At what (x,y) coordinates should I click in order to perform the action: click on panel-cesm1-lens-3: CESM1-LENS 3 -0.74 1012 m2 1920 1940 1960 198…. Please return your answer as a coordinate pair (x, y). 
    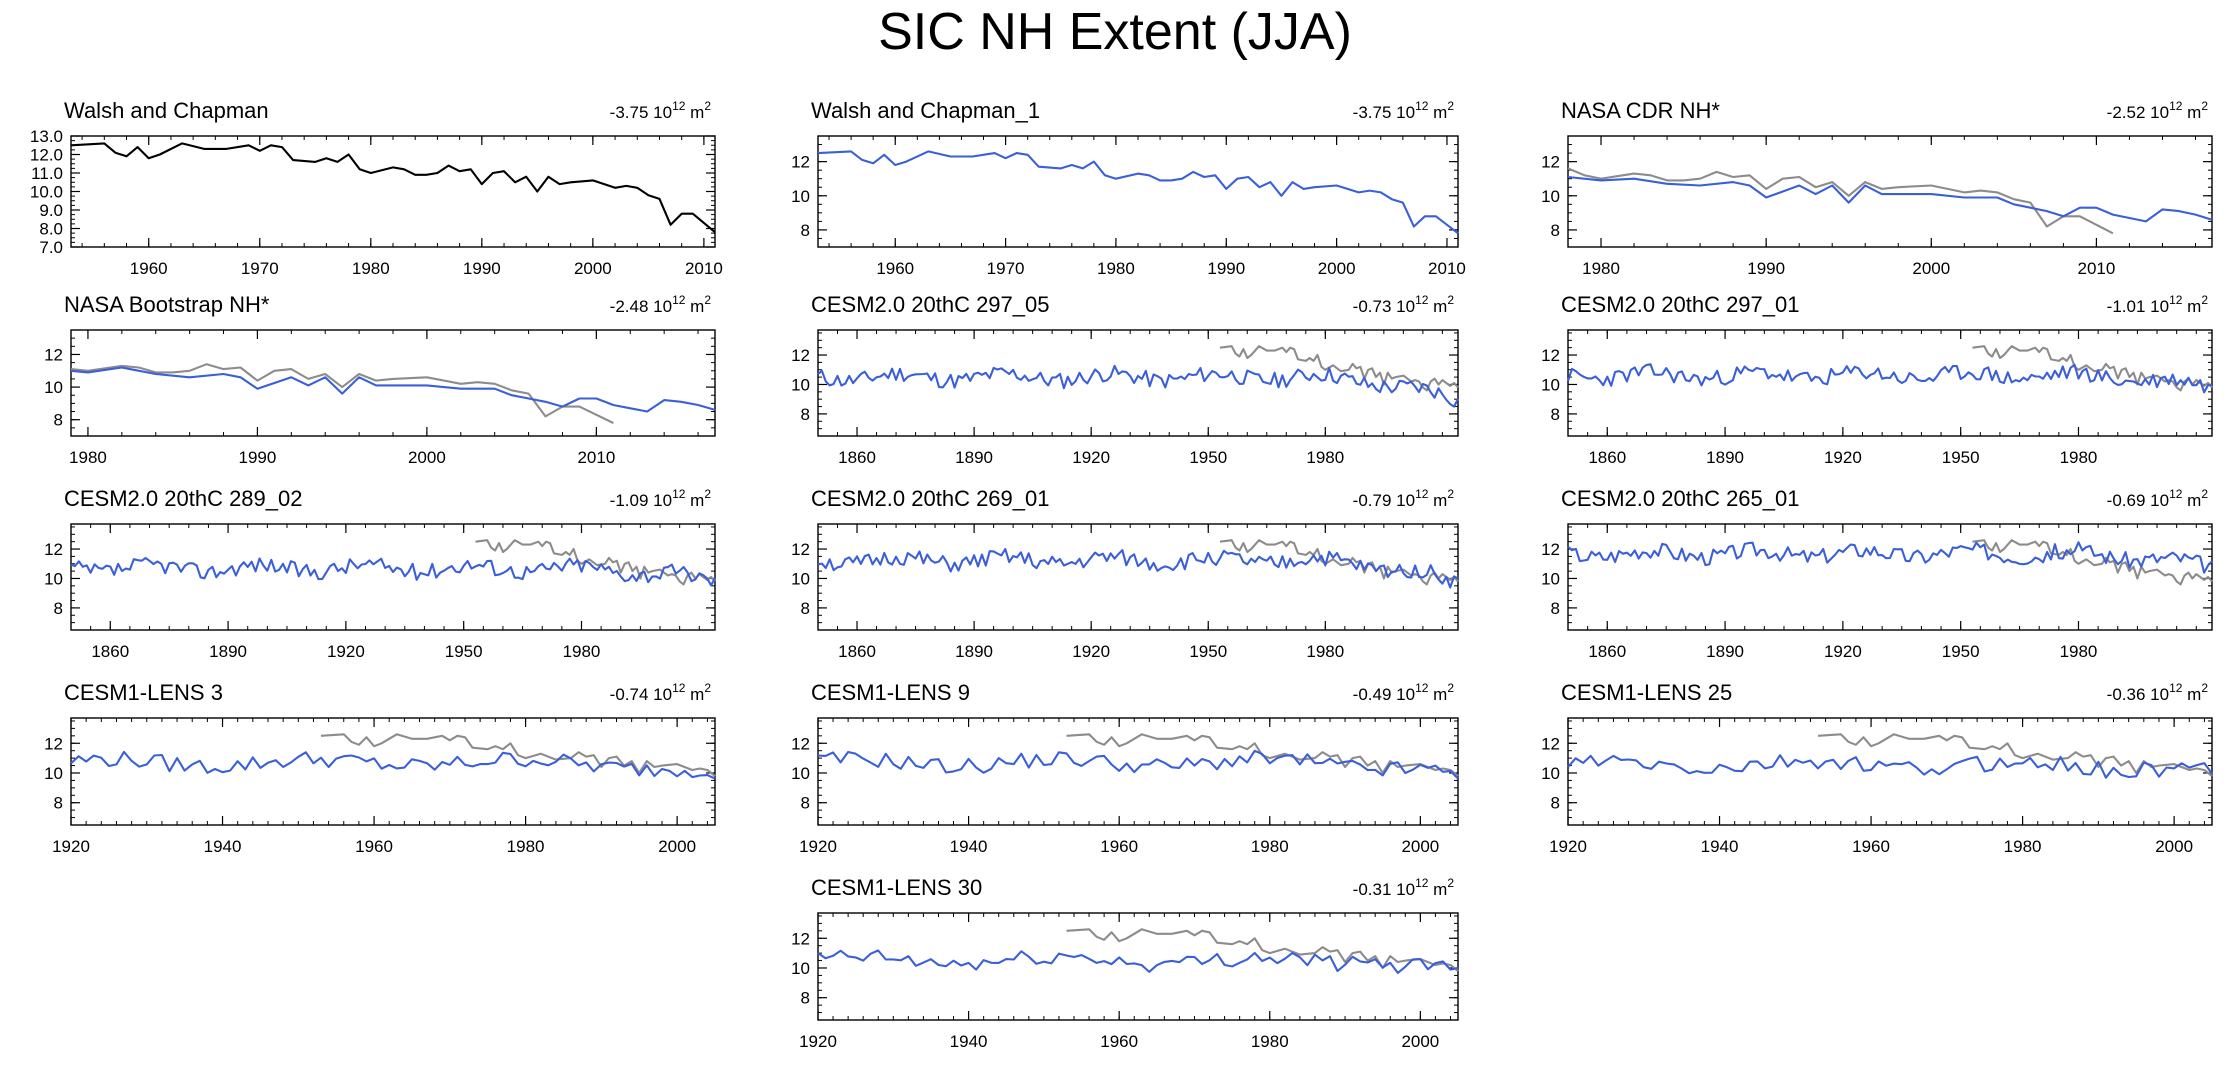
    Looking at the image, I should click on (380, 768).